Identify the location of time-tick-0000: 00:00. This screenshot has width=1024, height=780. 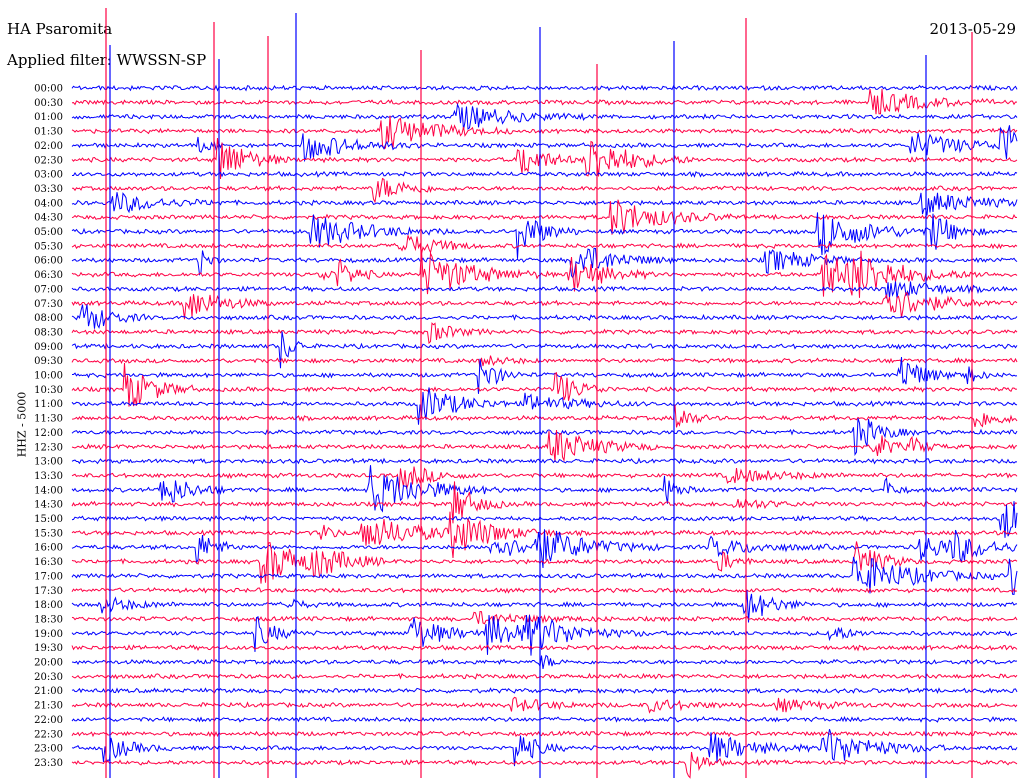
(48, 89).